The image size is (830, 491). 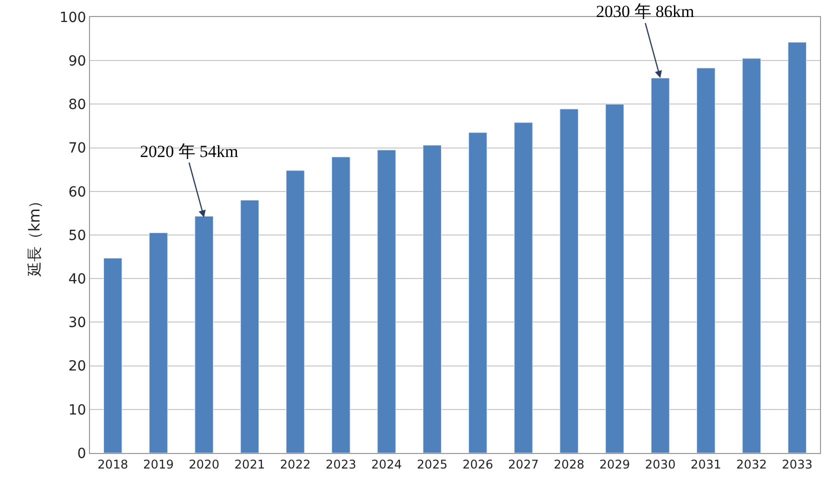 What do you see at coordinates (204, 464) in the screenshot?
I see `x-tick-label: 2020` at bounding box center [204, 464].